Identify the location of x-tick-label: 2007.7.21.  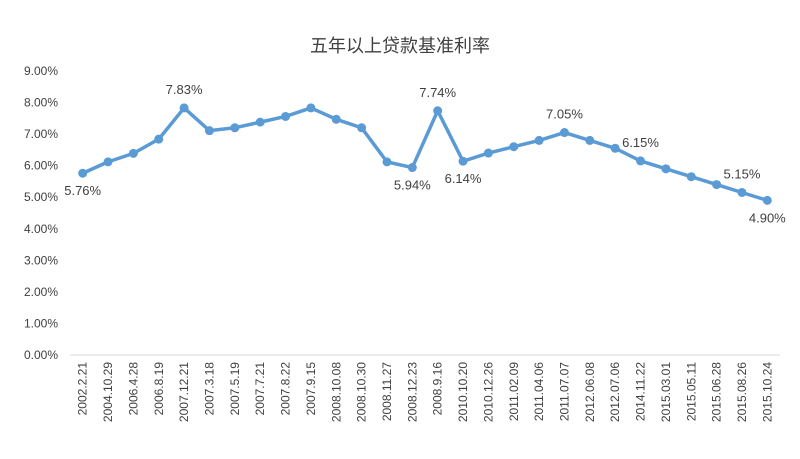
(260, 389).